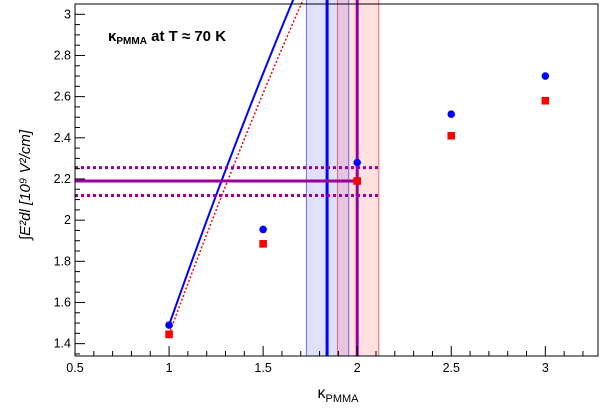 The height and width of the screenshot is (409, 605). Describe the element at coordinates (343, 399) in the screenshot. I see `x-axis-title-sub: PMMA` at that location.